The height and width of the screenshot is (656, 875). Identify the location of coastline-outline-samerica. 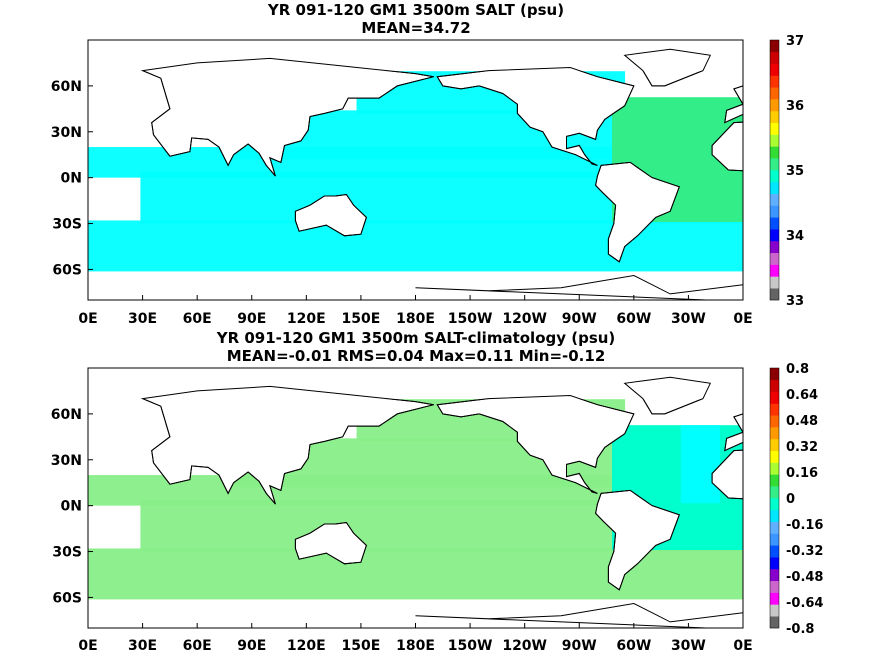
(637, 540).